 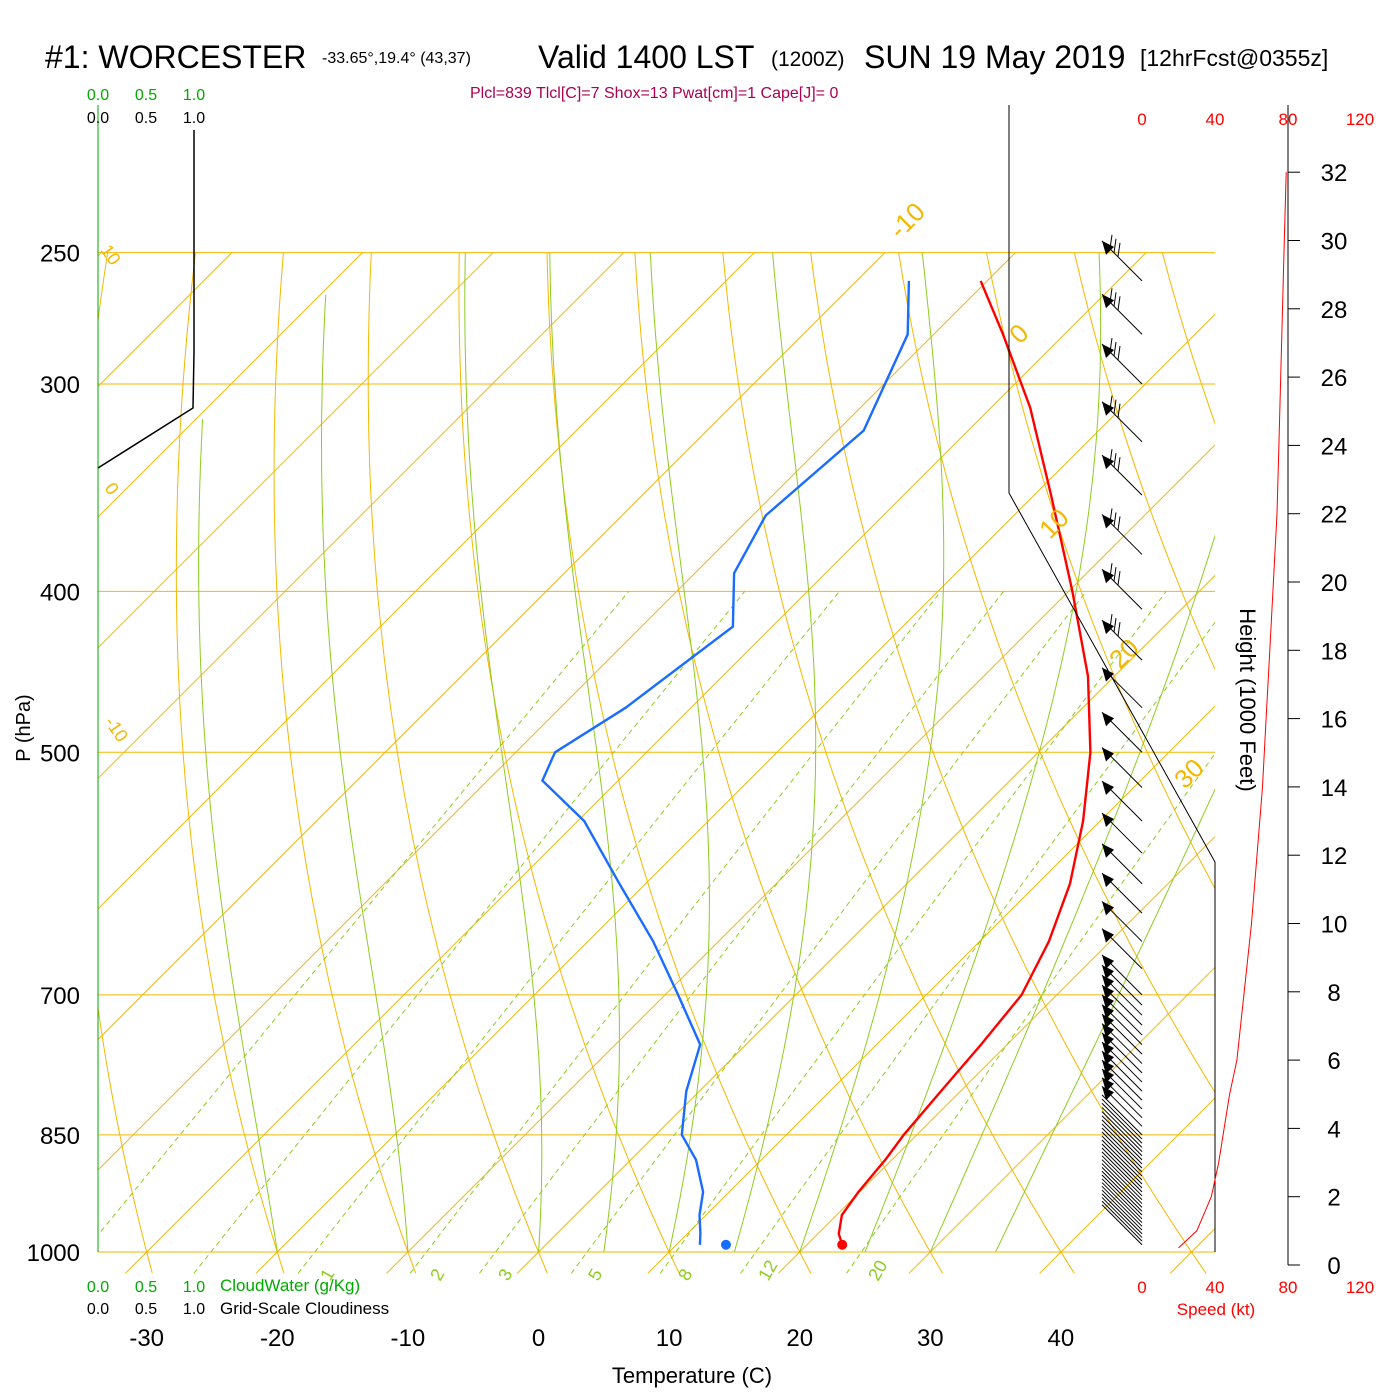 What do you see at coordinates (60, 254) in the screenshot?
I see `pressure-tick-label: 250` at bounding box center [60, 254].